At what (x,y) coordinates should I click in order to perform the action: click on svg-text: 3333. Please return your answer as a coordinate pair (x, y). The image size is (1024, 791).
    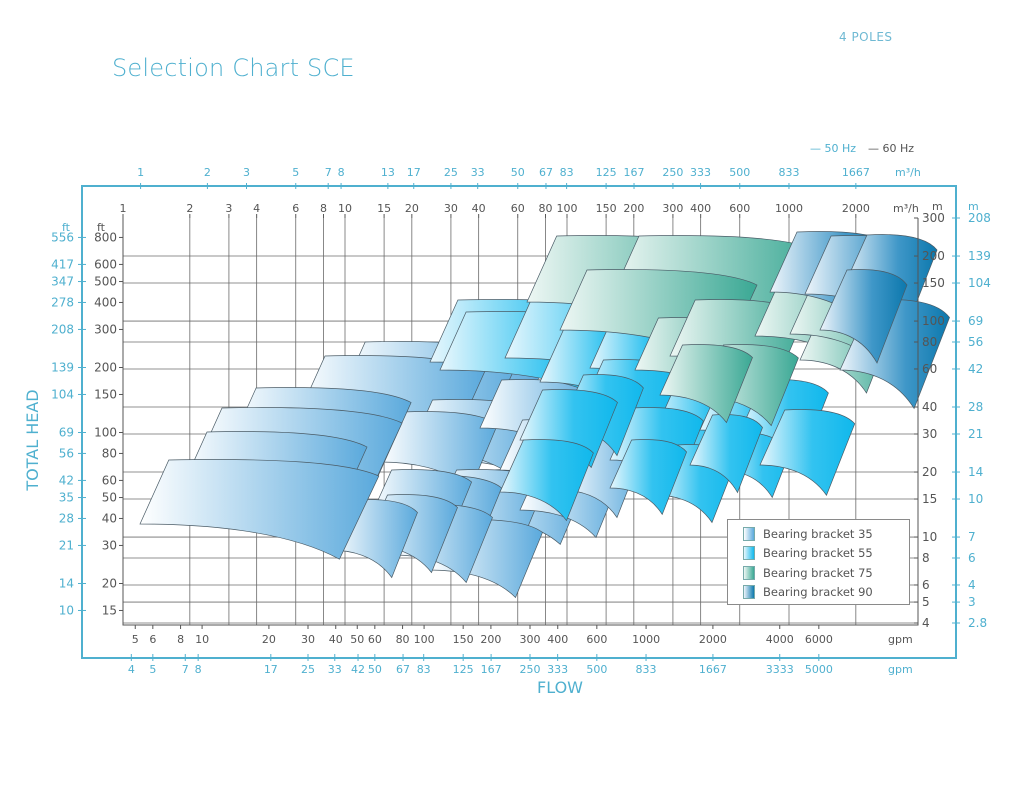
    Looking at the image, I should click on (780, 669).